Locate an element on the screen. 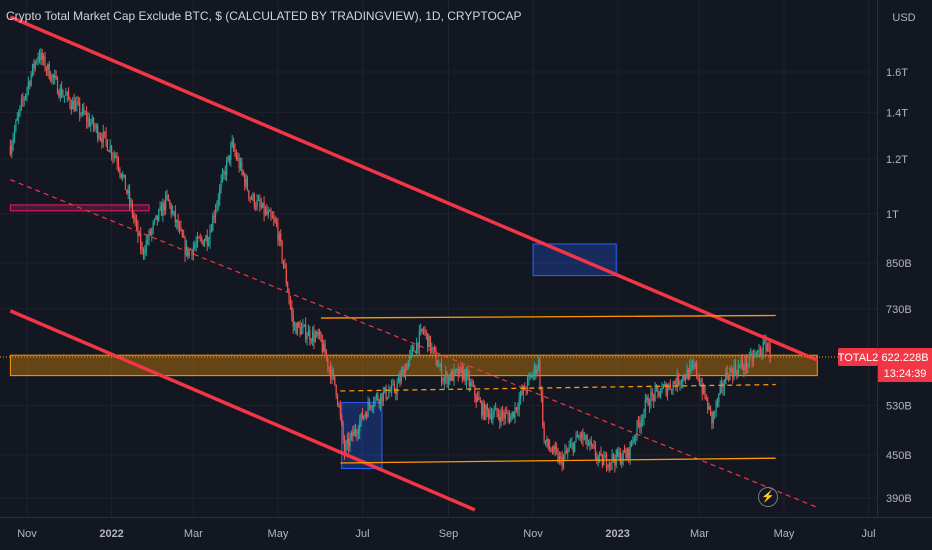 This screenshot has height=550, width=932. y-tick-label: 1.2T is located at coordinates (897, 160).